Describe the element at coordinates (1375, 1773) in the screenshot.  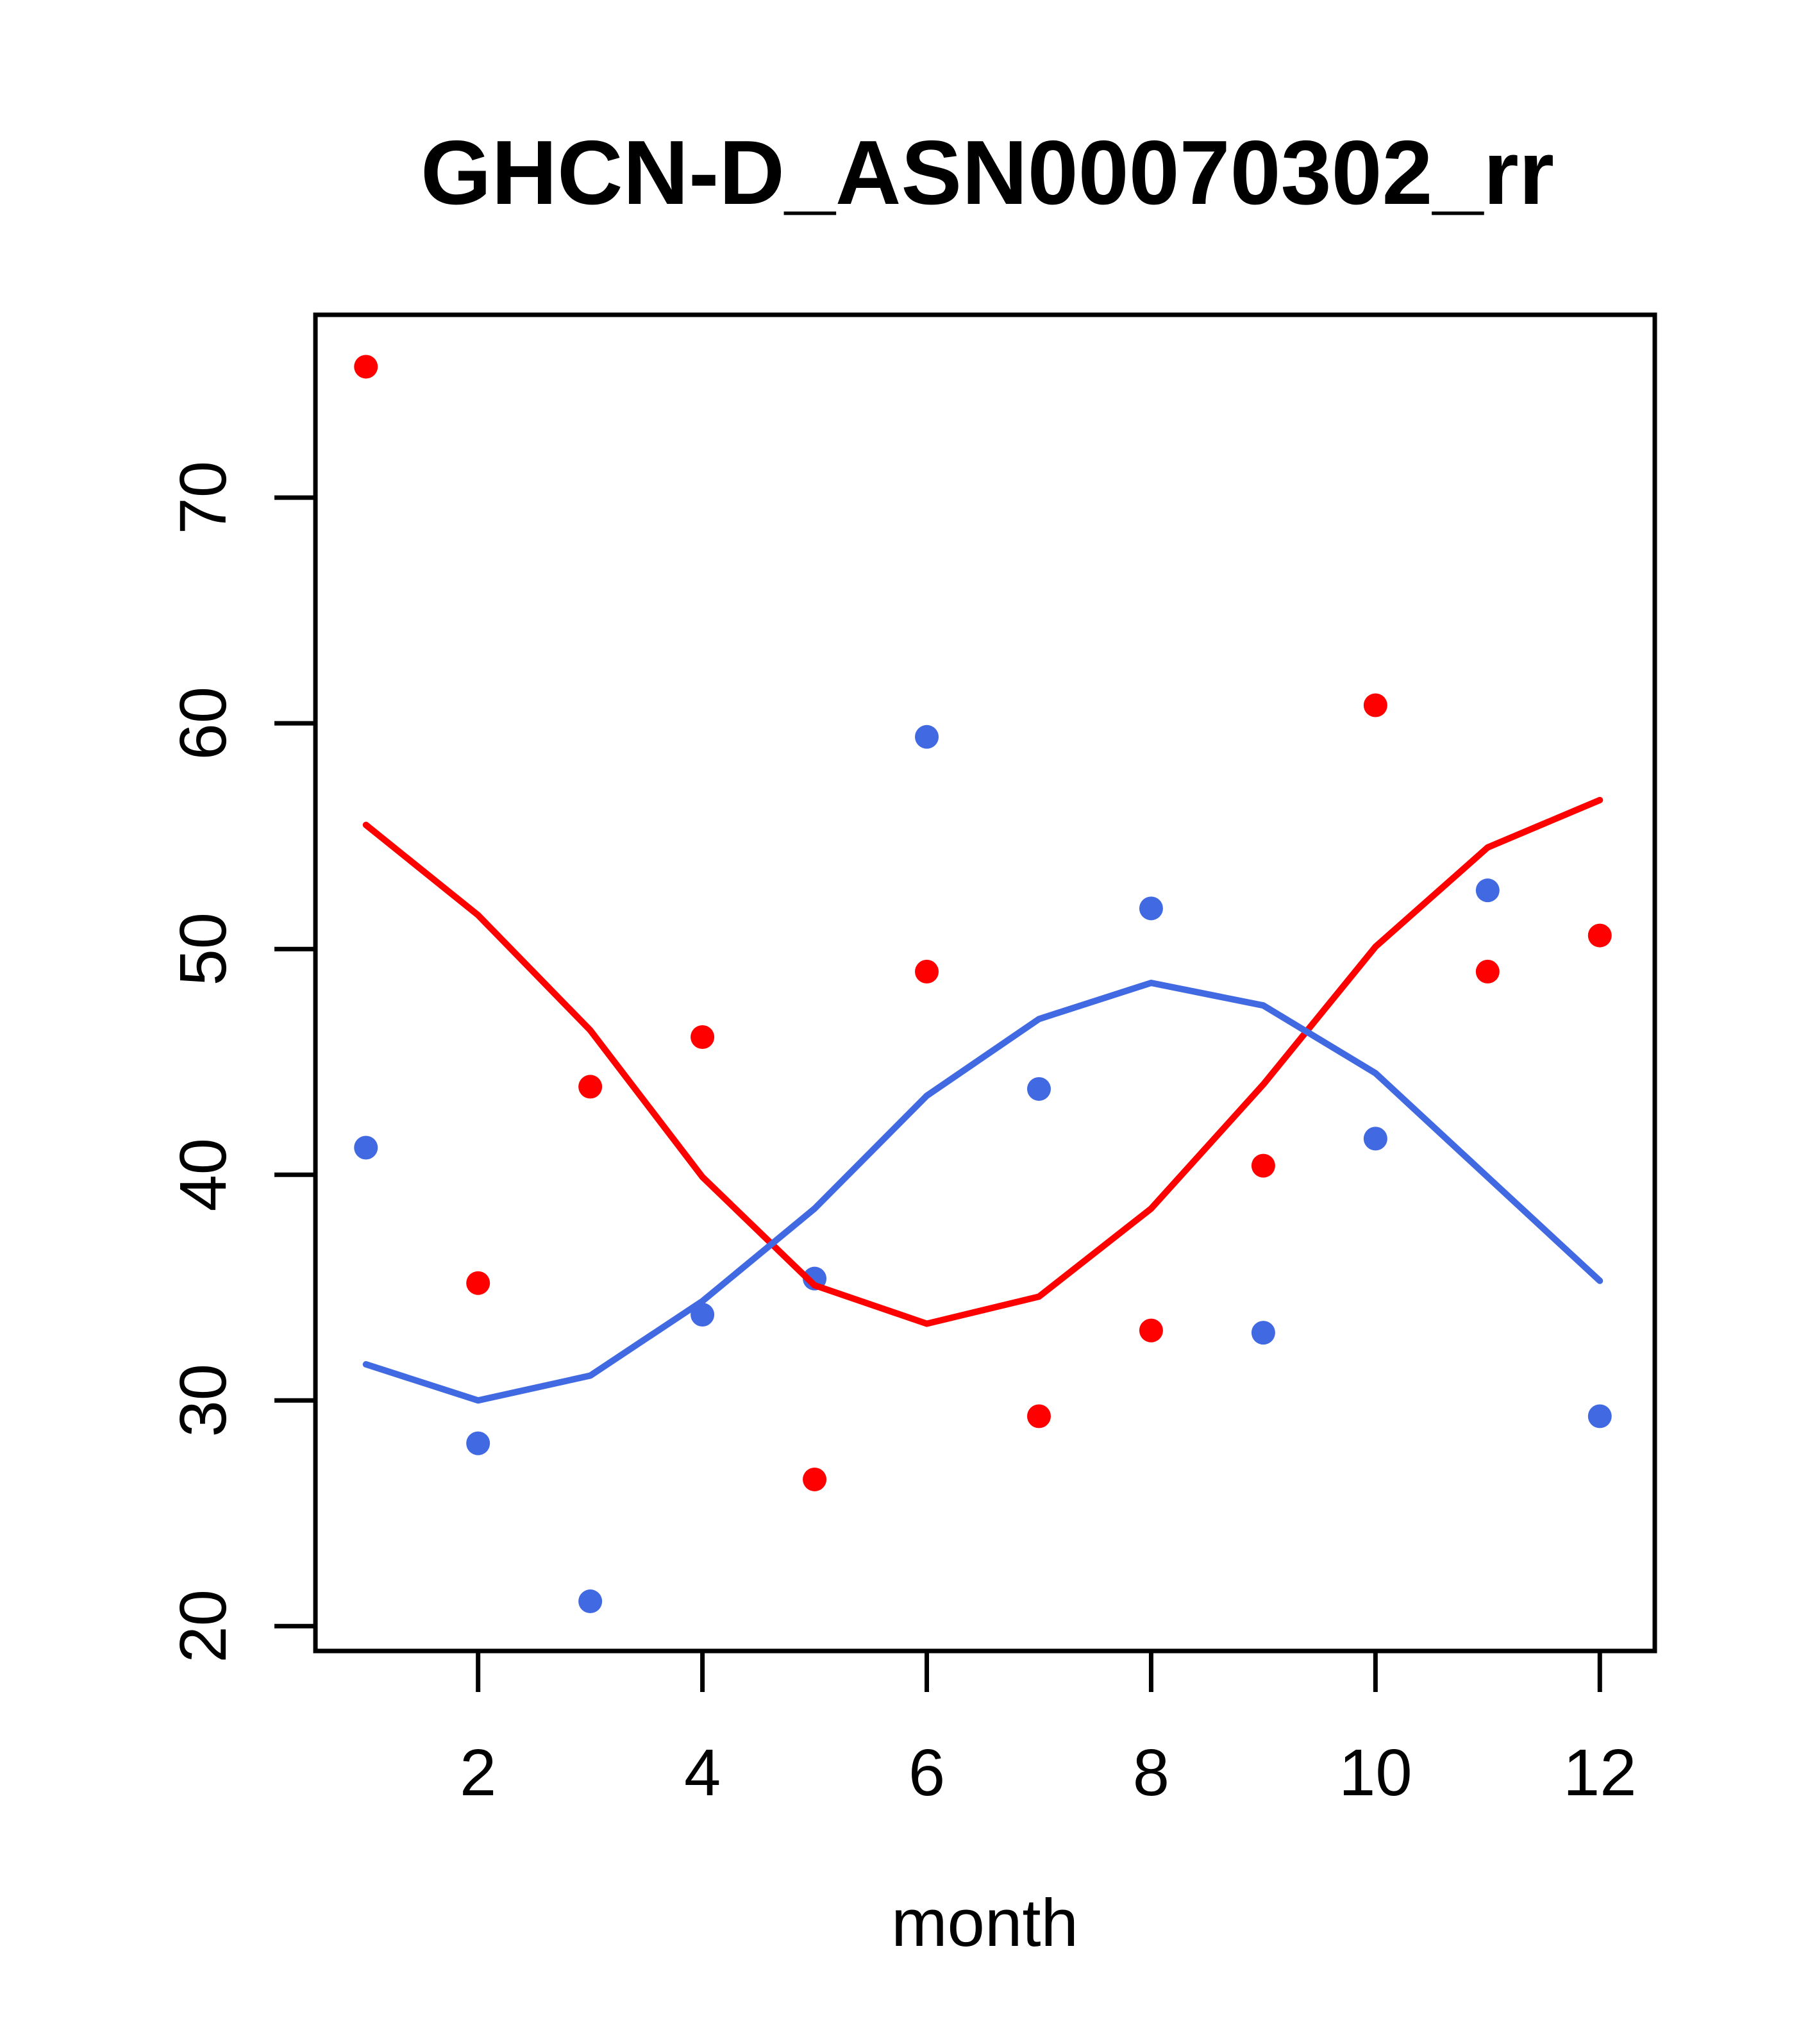
I see `x-tick-label: 10` at that location.